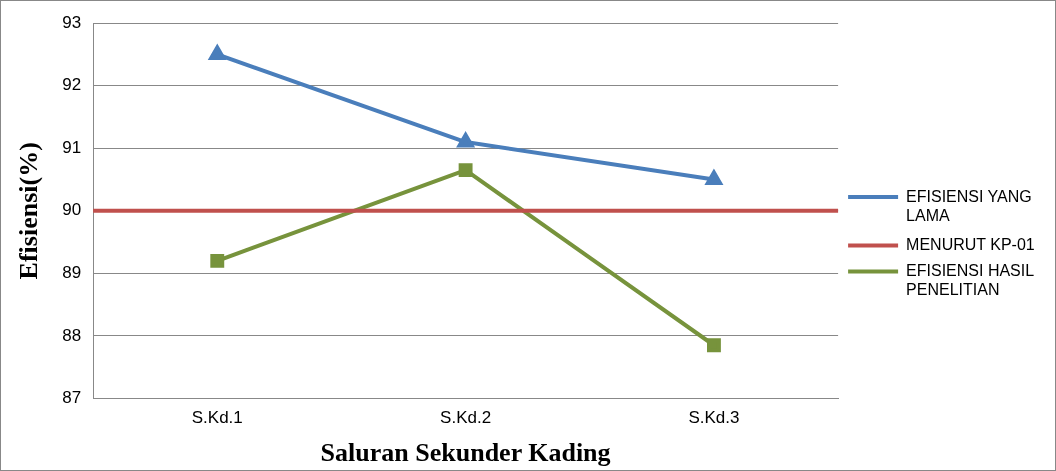 The height and width of the screenshot is (471, 1056). What do you see at coordinates (714, 418) in the screenshot?
I see `x-tick-label: S.Kd.3` at bounding box center [714, 418].